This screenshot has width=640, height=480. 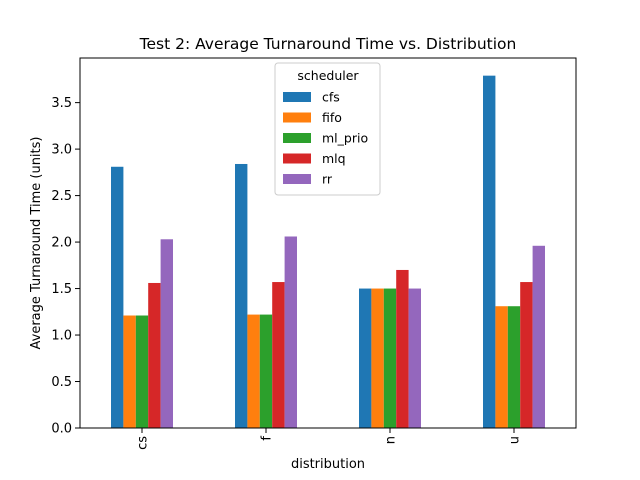 What do you see at coordinates (166, 333) in the screenshot?
I see `bar-rr-cs` at bounding box center [166, 333].